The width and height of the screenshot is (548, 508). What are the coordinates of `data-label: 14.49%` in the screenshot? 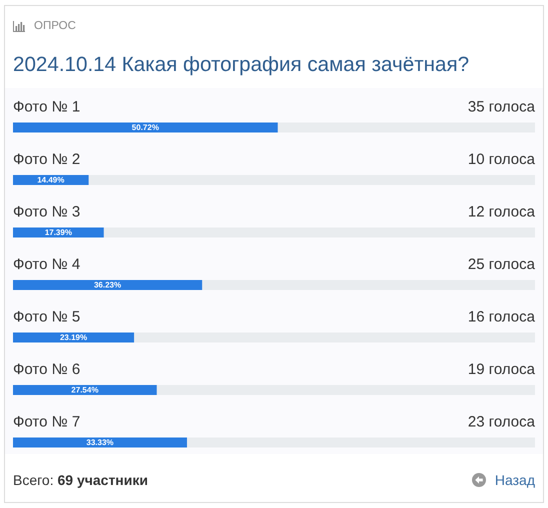 It's located at (50, 180).